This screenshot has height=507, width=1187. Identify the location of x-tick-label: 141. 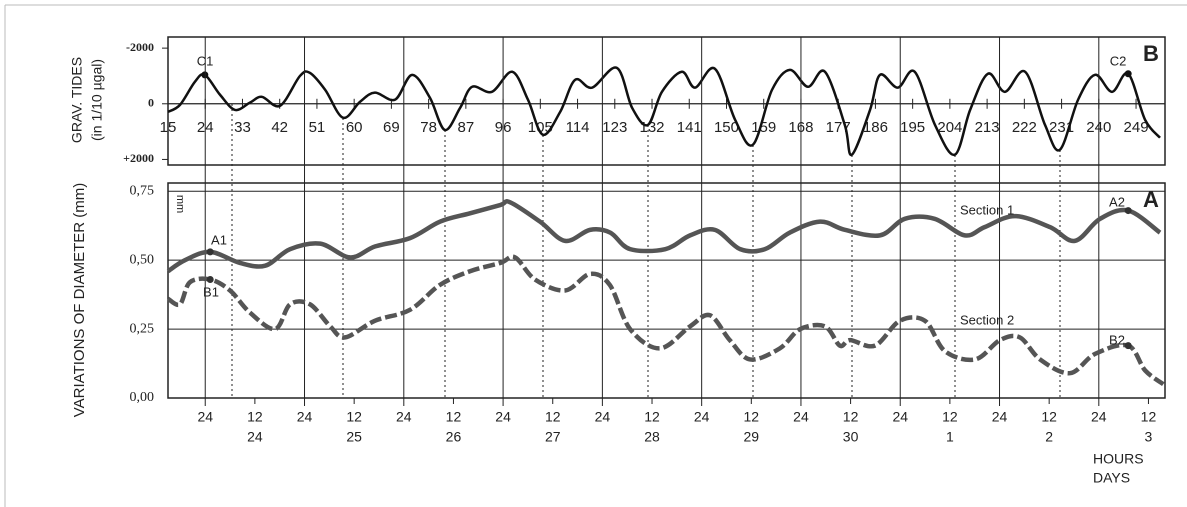
(689, 127).